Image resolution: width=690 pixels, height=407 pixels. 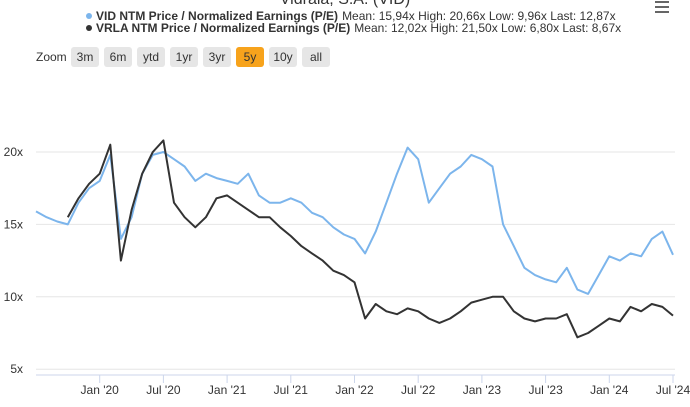 I want to click on range-button: 3yr, so click(x=217, y=57).